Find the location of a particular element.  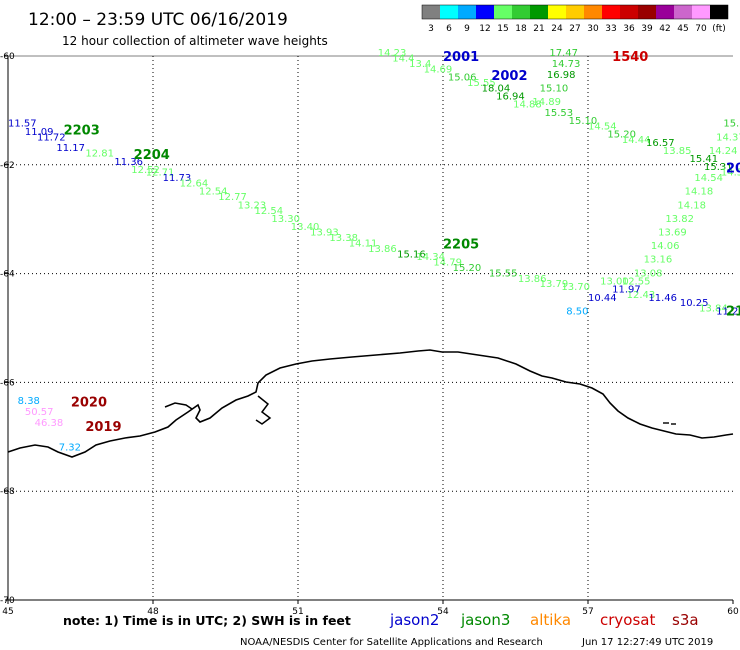

lon-tick-label: 60 is located at coordinates (733, 612).